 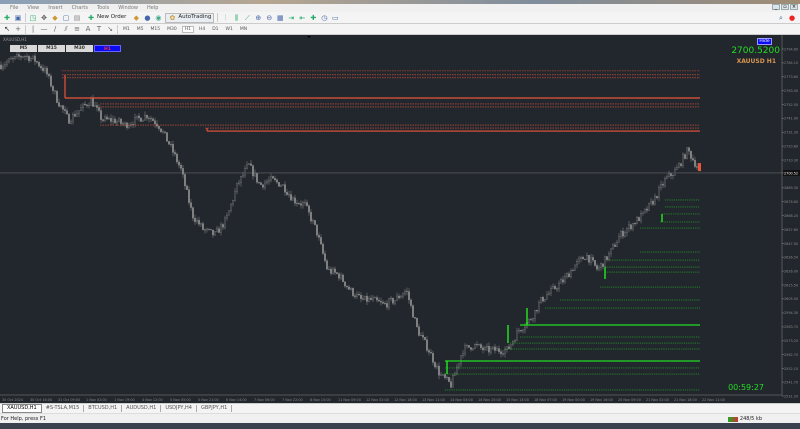 What do you see at coordinates (99, 29) in the screenshot?
I see `text-label-icon: T` at bounding box center [99, 29].